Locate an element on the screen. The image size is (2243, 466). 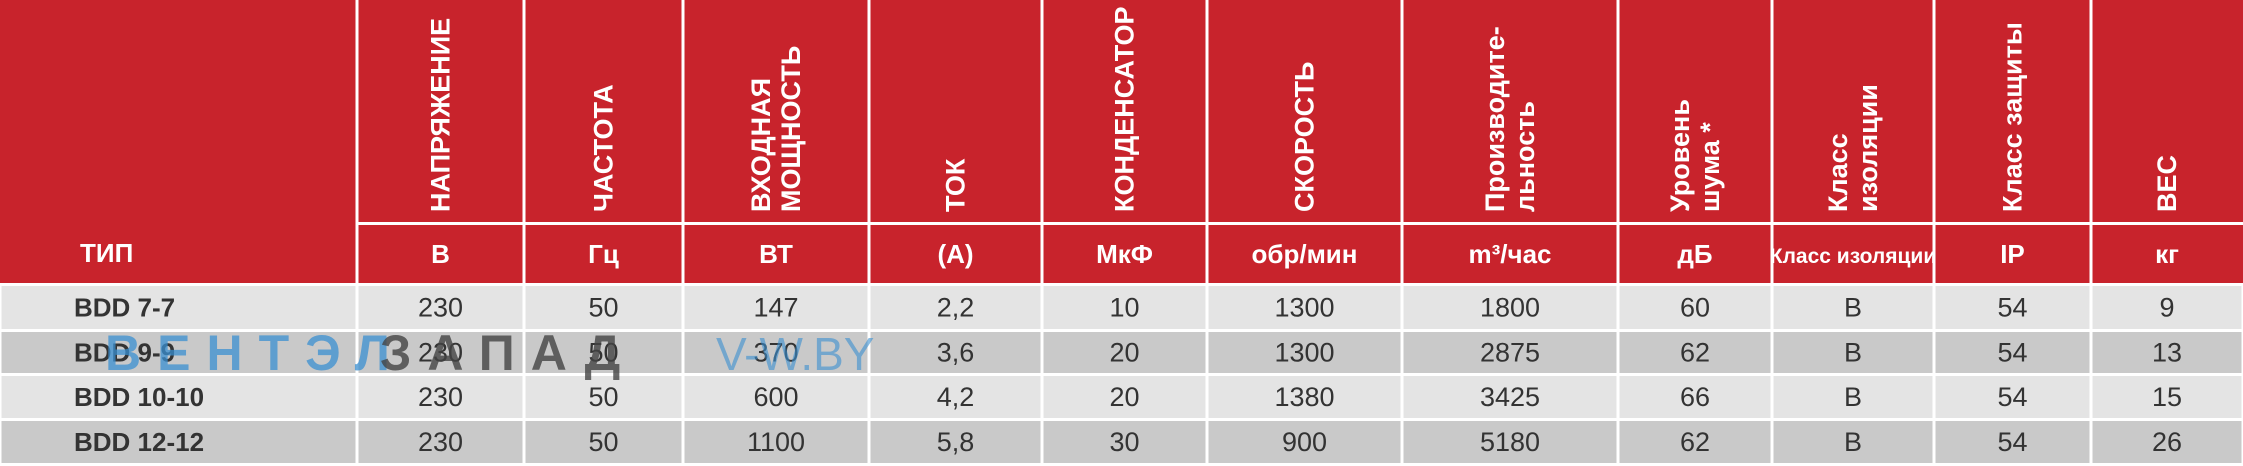
watermark-site: V-W.BY is located at coordinates (795, 354).